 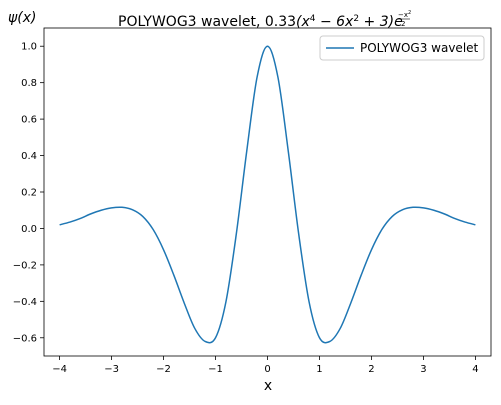 I want to click on y-tick-label: 1.0, so click(x=29, y=47).